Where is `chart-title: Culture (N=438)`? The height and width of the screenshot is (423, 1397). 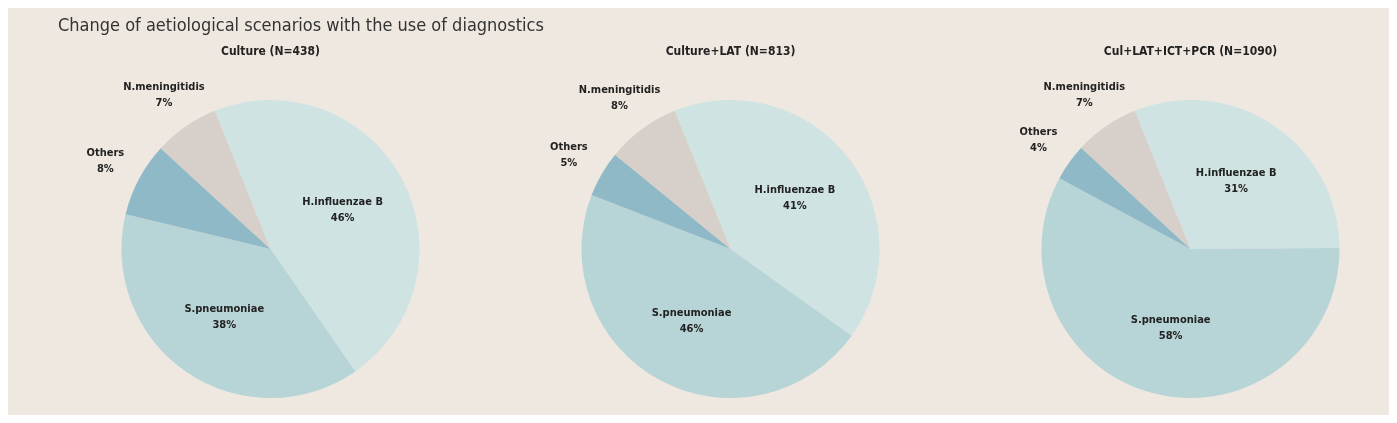
chart-title: Culture (N=438) is located at coordinates (270, 51).